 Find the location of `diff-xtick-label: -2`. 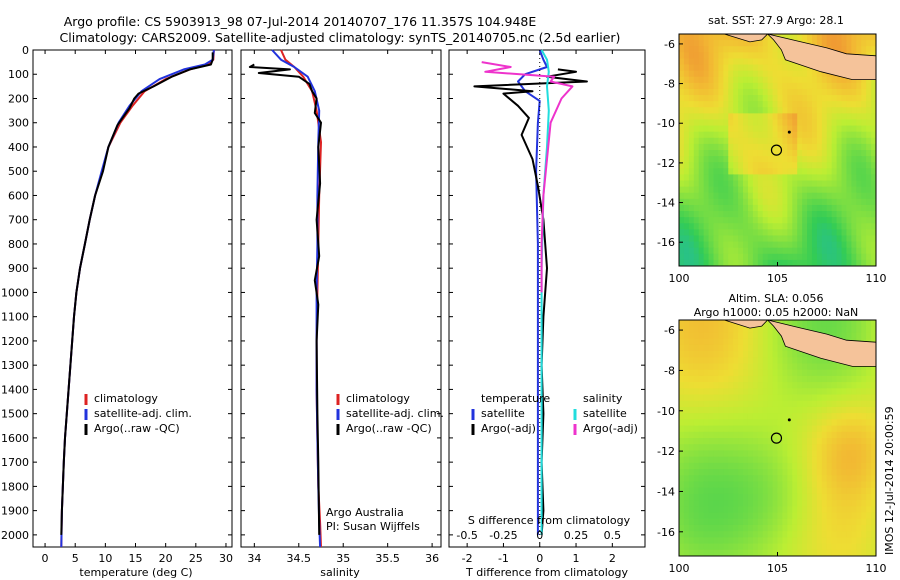

diff-xtick-label: -2 is located at coordinates (467, 558).